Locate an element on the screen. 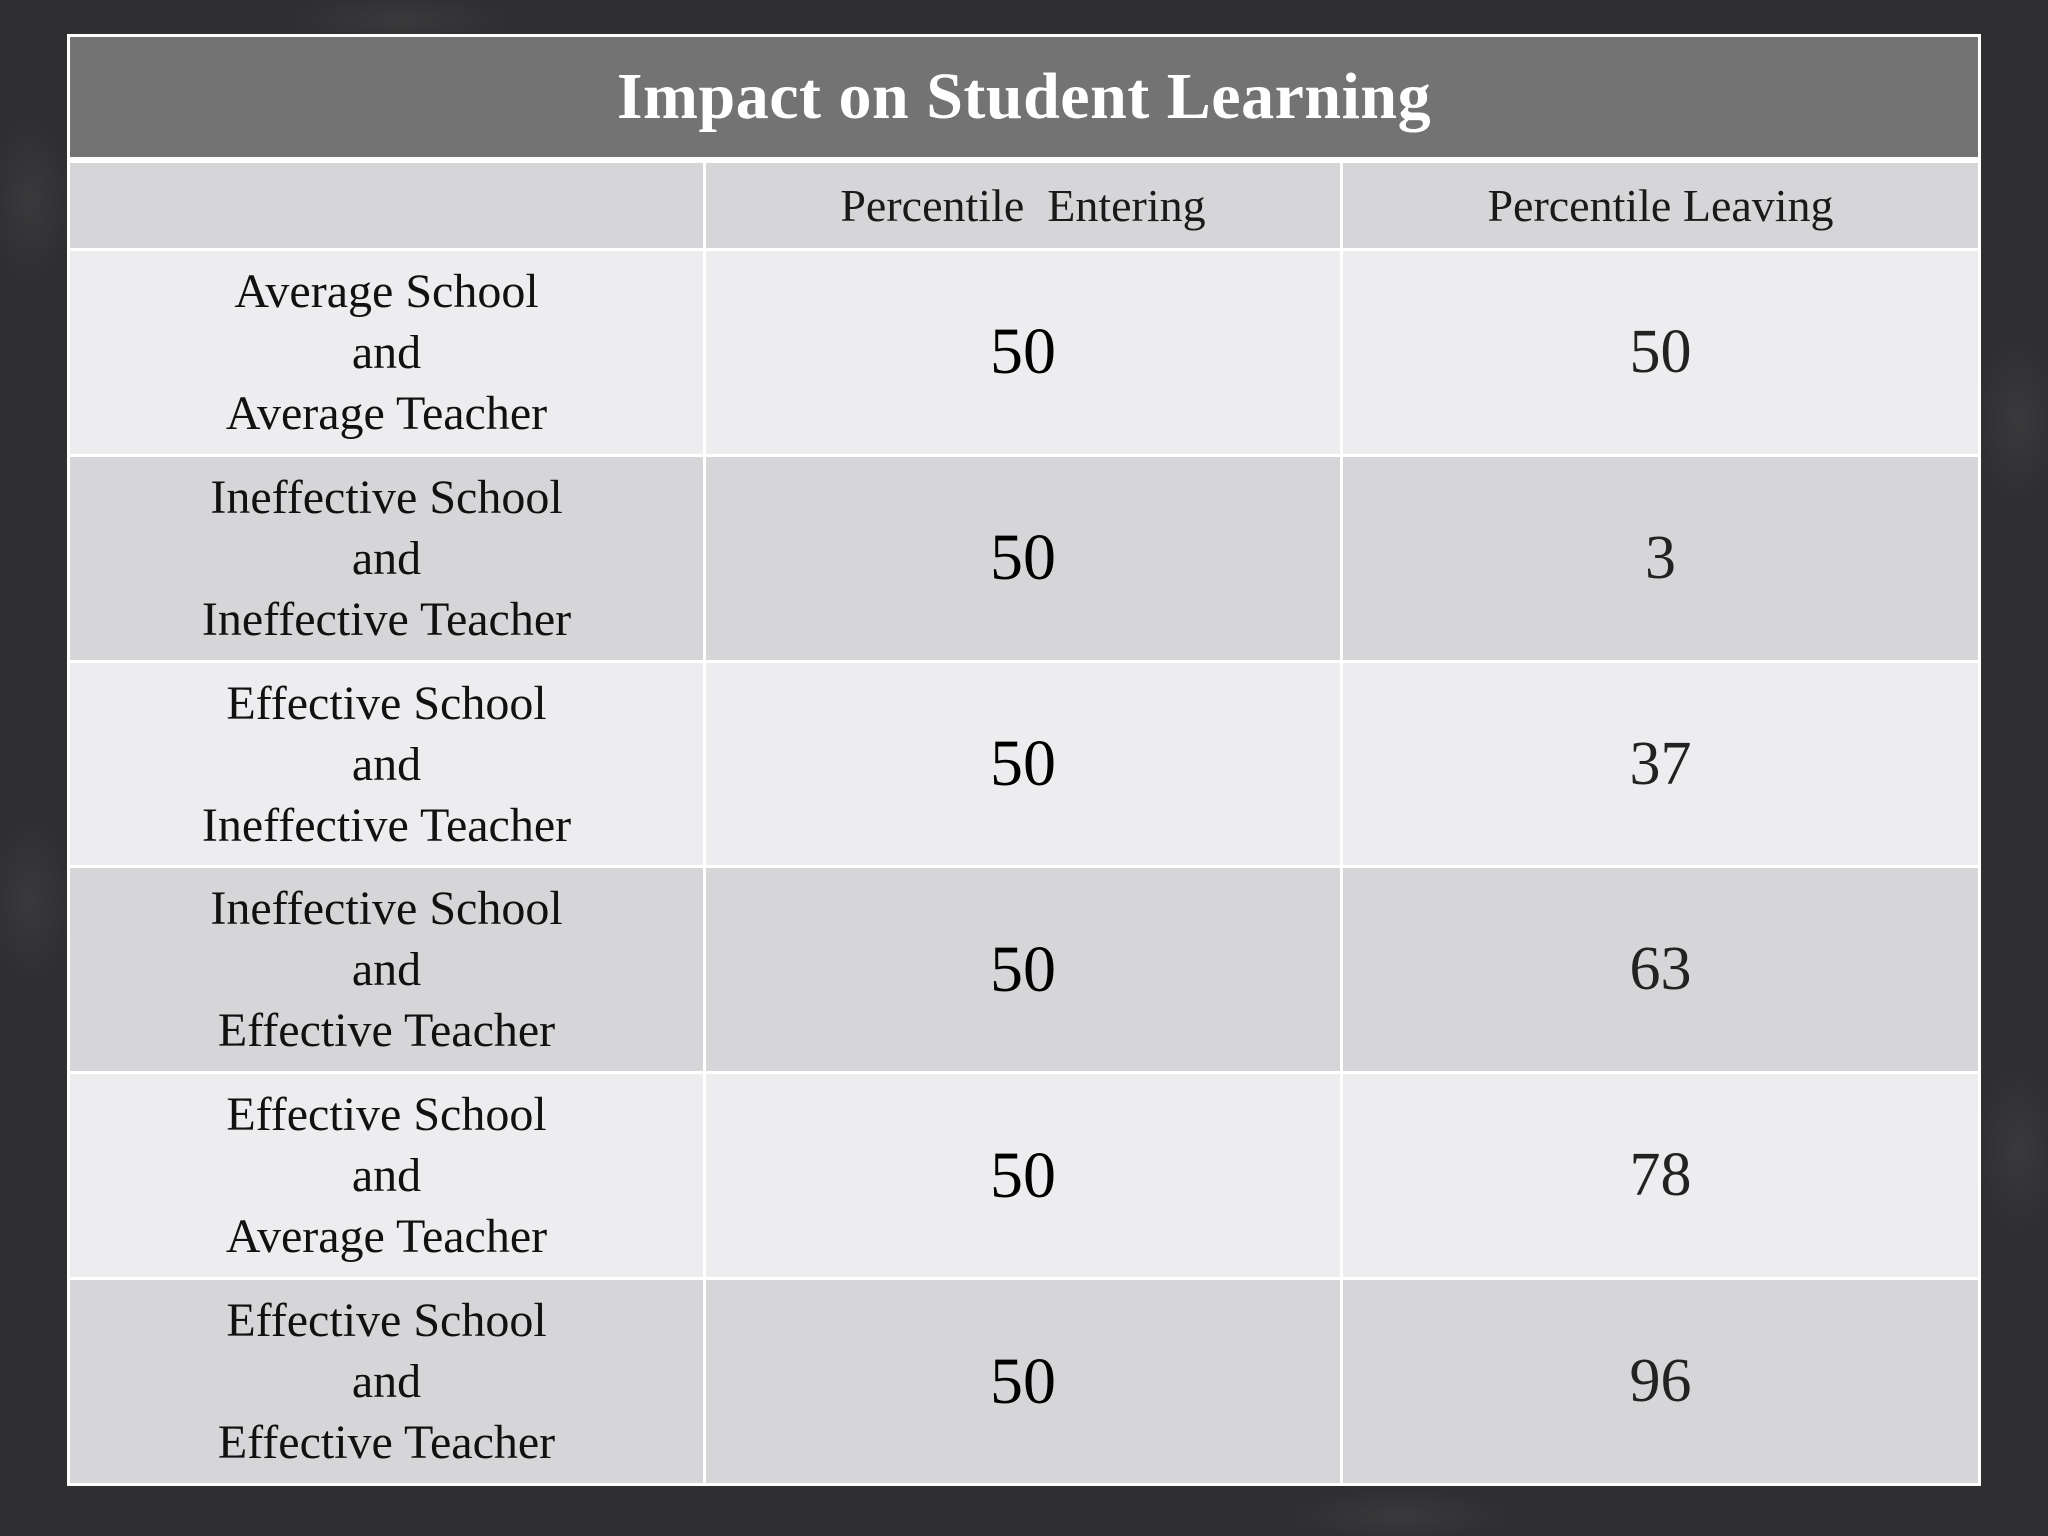 Image resolution: width=2048 pixels, height=1536 pixels. leaving-value: 50 is located at coordinates (1660, 351).